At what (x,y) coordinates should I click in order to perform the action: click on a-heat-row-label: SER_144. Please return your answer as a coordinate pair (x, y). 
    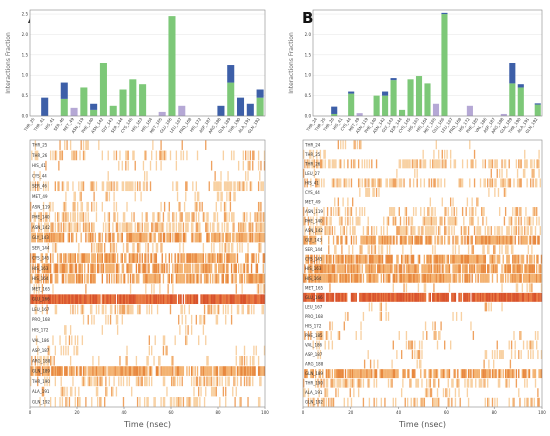
    Looking at the image, I should click on (41, 247).